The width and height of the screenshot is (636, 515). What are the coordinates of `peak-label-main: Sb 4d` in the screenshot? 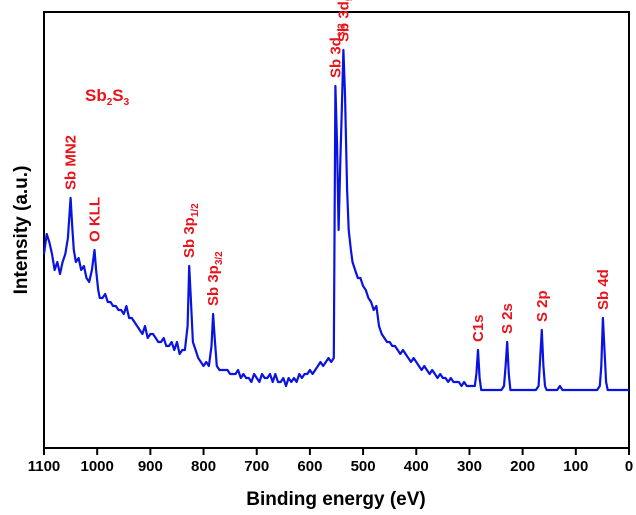 It's located at (603, 289).